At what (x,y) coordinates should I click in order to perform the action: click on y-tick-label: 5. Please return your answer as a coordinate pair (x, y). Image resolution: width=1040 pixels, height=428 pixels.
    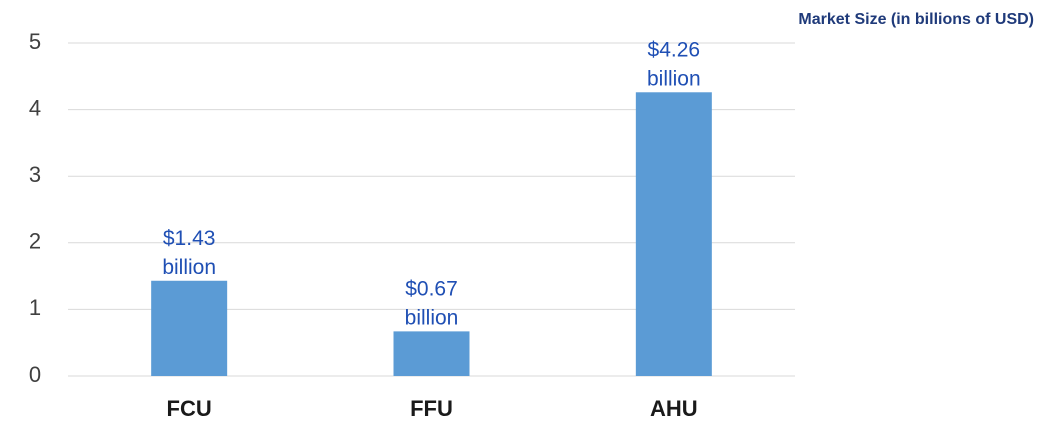
    Looking at the image, I should click on (35, 41).